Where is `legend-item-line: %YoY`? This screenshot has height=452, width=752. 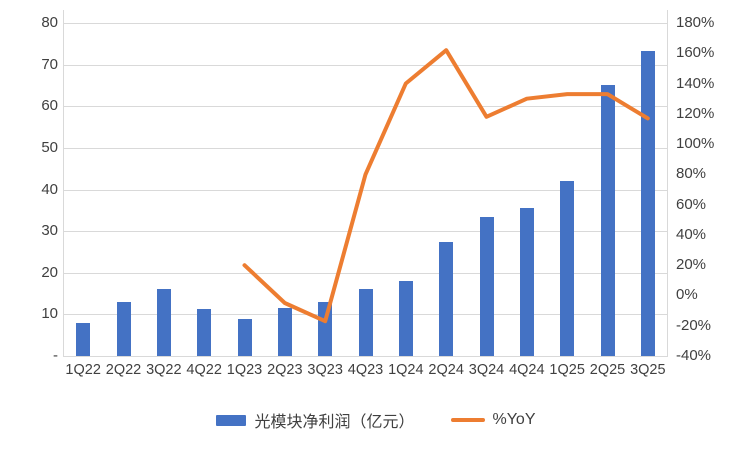
legend-item-line: %YoY is located at coordinates (493, 420).